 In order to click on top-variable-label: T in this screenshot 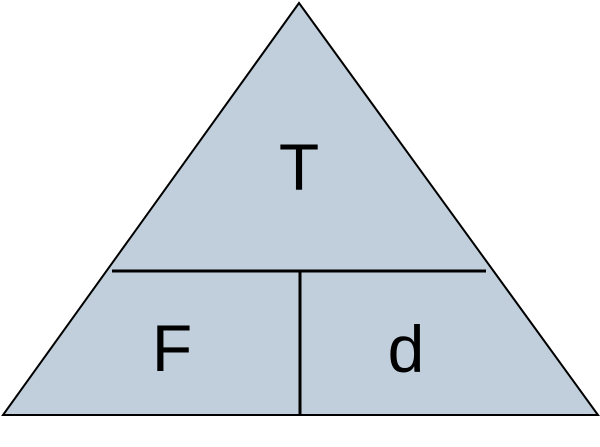, I will do `click(299, 167)`.